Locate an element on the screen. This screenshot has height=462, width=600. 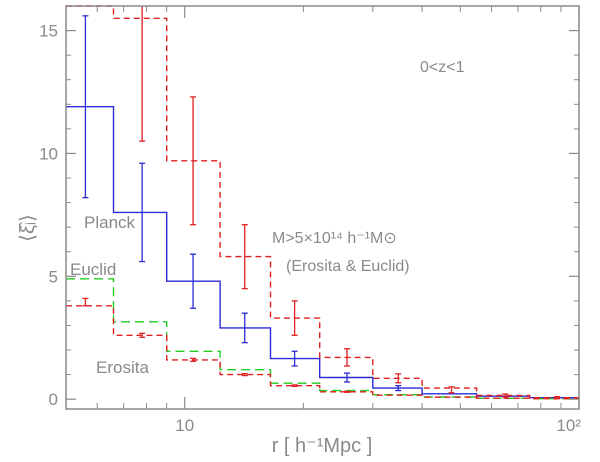
mass-cut-surveys-annotation: (Erosita & Euclid) is located at coordinates (348, 266).